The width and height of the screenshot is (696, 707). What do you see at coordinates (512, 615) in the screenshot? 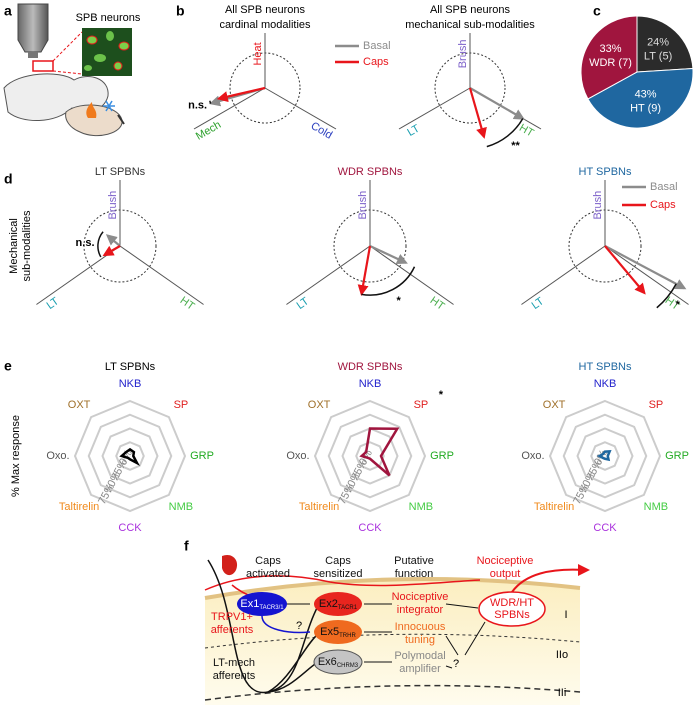
I see `output-label: SPBNs` at bounding box center [512, 615].